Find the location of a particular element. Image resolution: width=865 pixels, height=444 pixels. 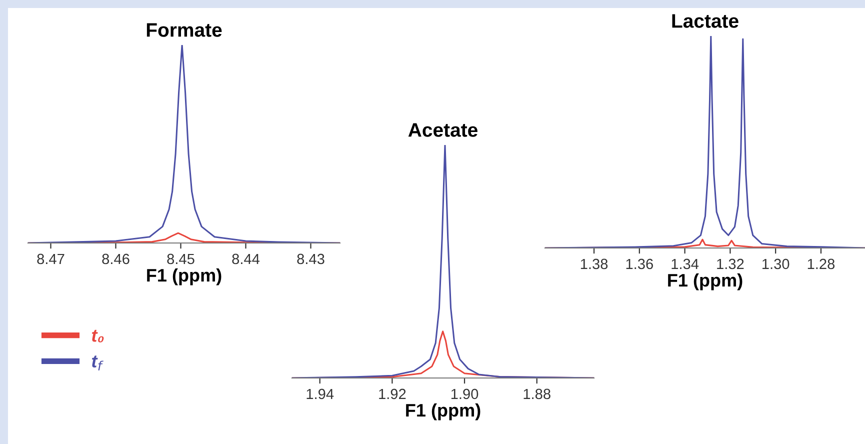

chart-title: Acetate is located at coordinates (443, 130).